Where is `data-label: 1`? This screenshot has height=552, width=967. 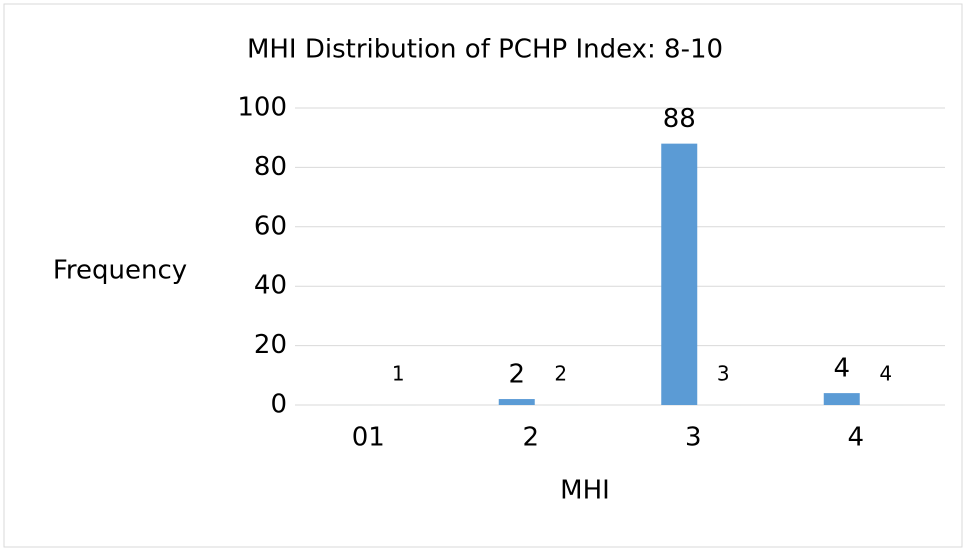 data-label: 1 is located at coordinates (398, 374).